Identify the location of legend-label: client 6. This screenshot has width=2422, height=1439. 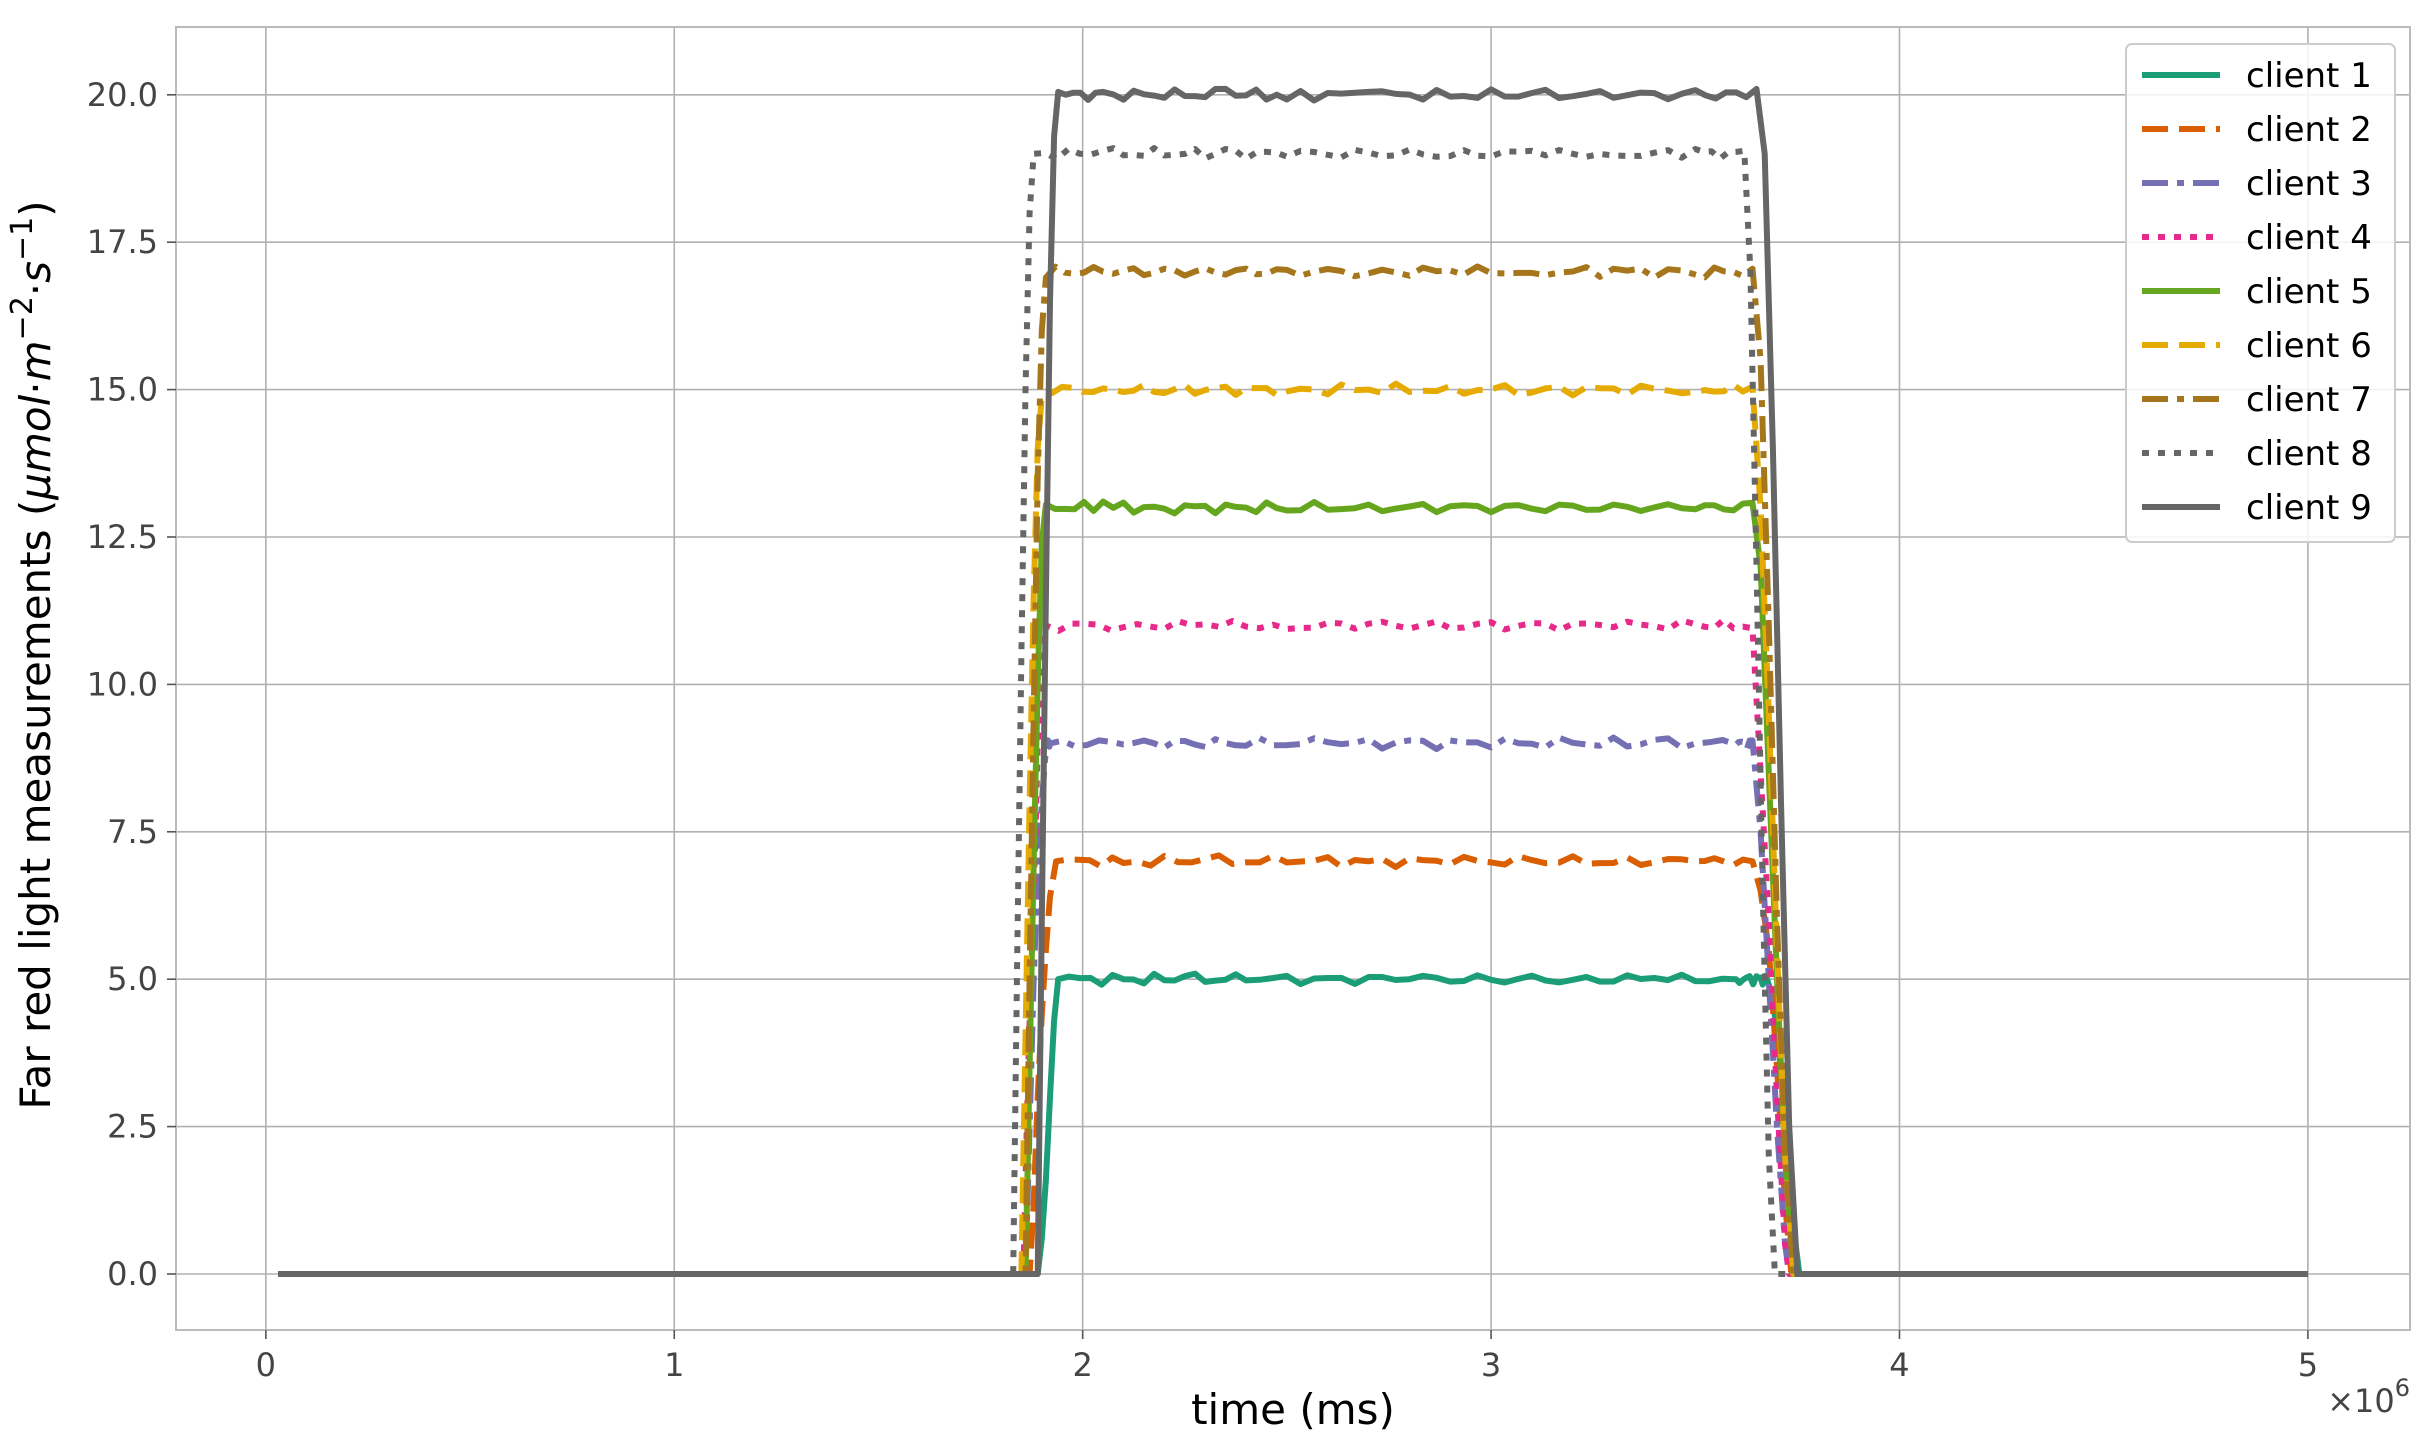
(2309, 346).